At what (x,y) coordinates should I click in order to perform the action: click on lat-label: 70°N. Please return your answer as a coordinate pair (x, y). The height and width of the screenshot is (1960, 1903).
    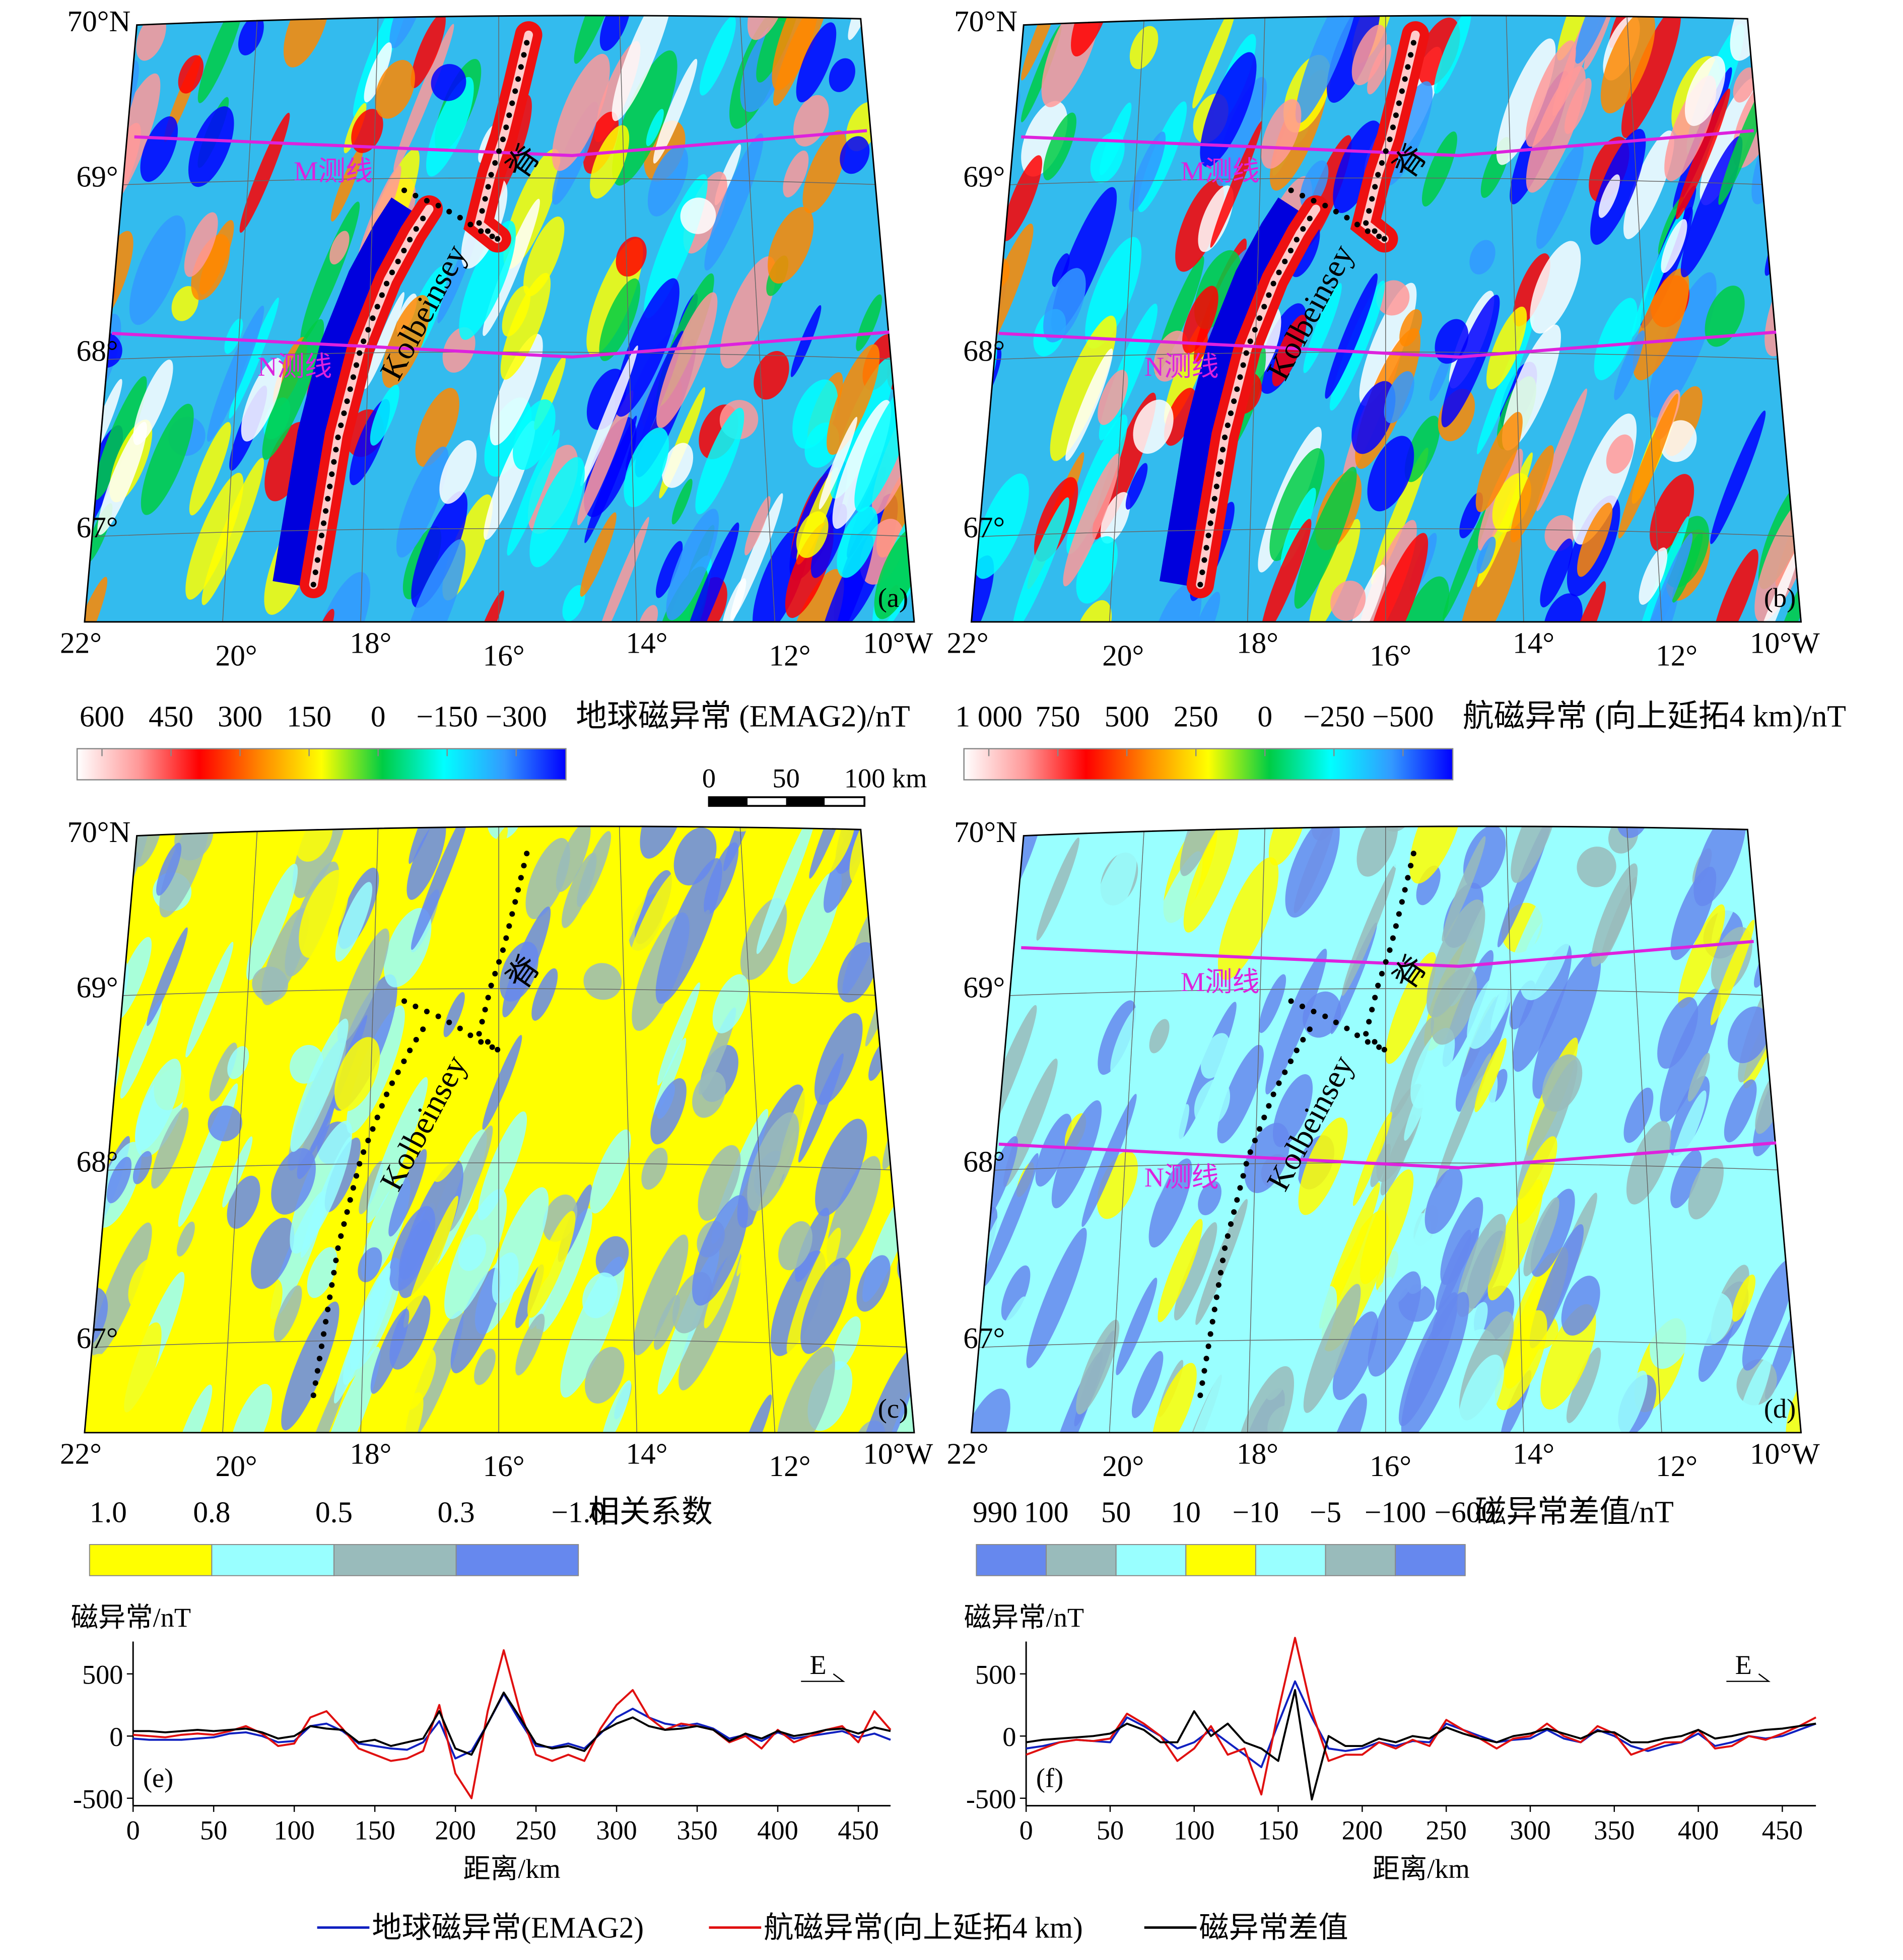
    Looking at the image, I should click on (99, 21).